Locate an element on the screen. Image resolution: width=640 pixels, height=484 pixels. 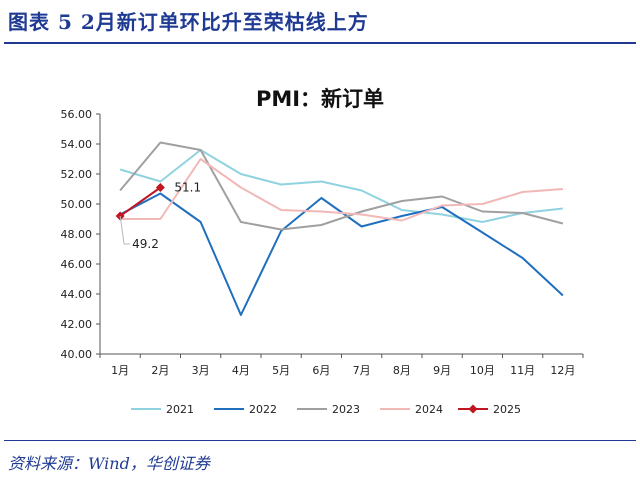
series-line-2021 is located at coordinates (341, 186).